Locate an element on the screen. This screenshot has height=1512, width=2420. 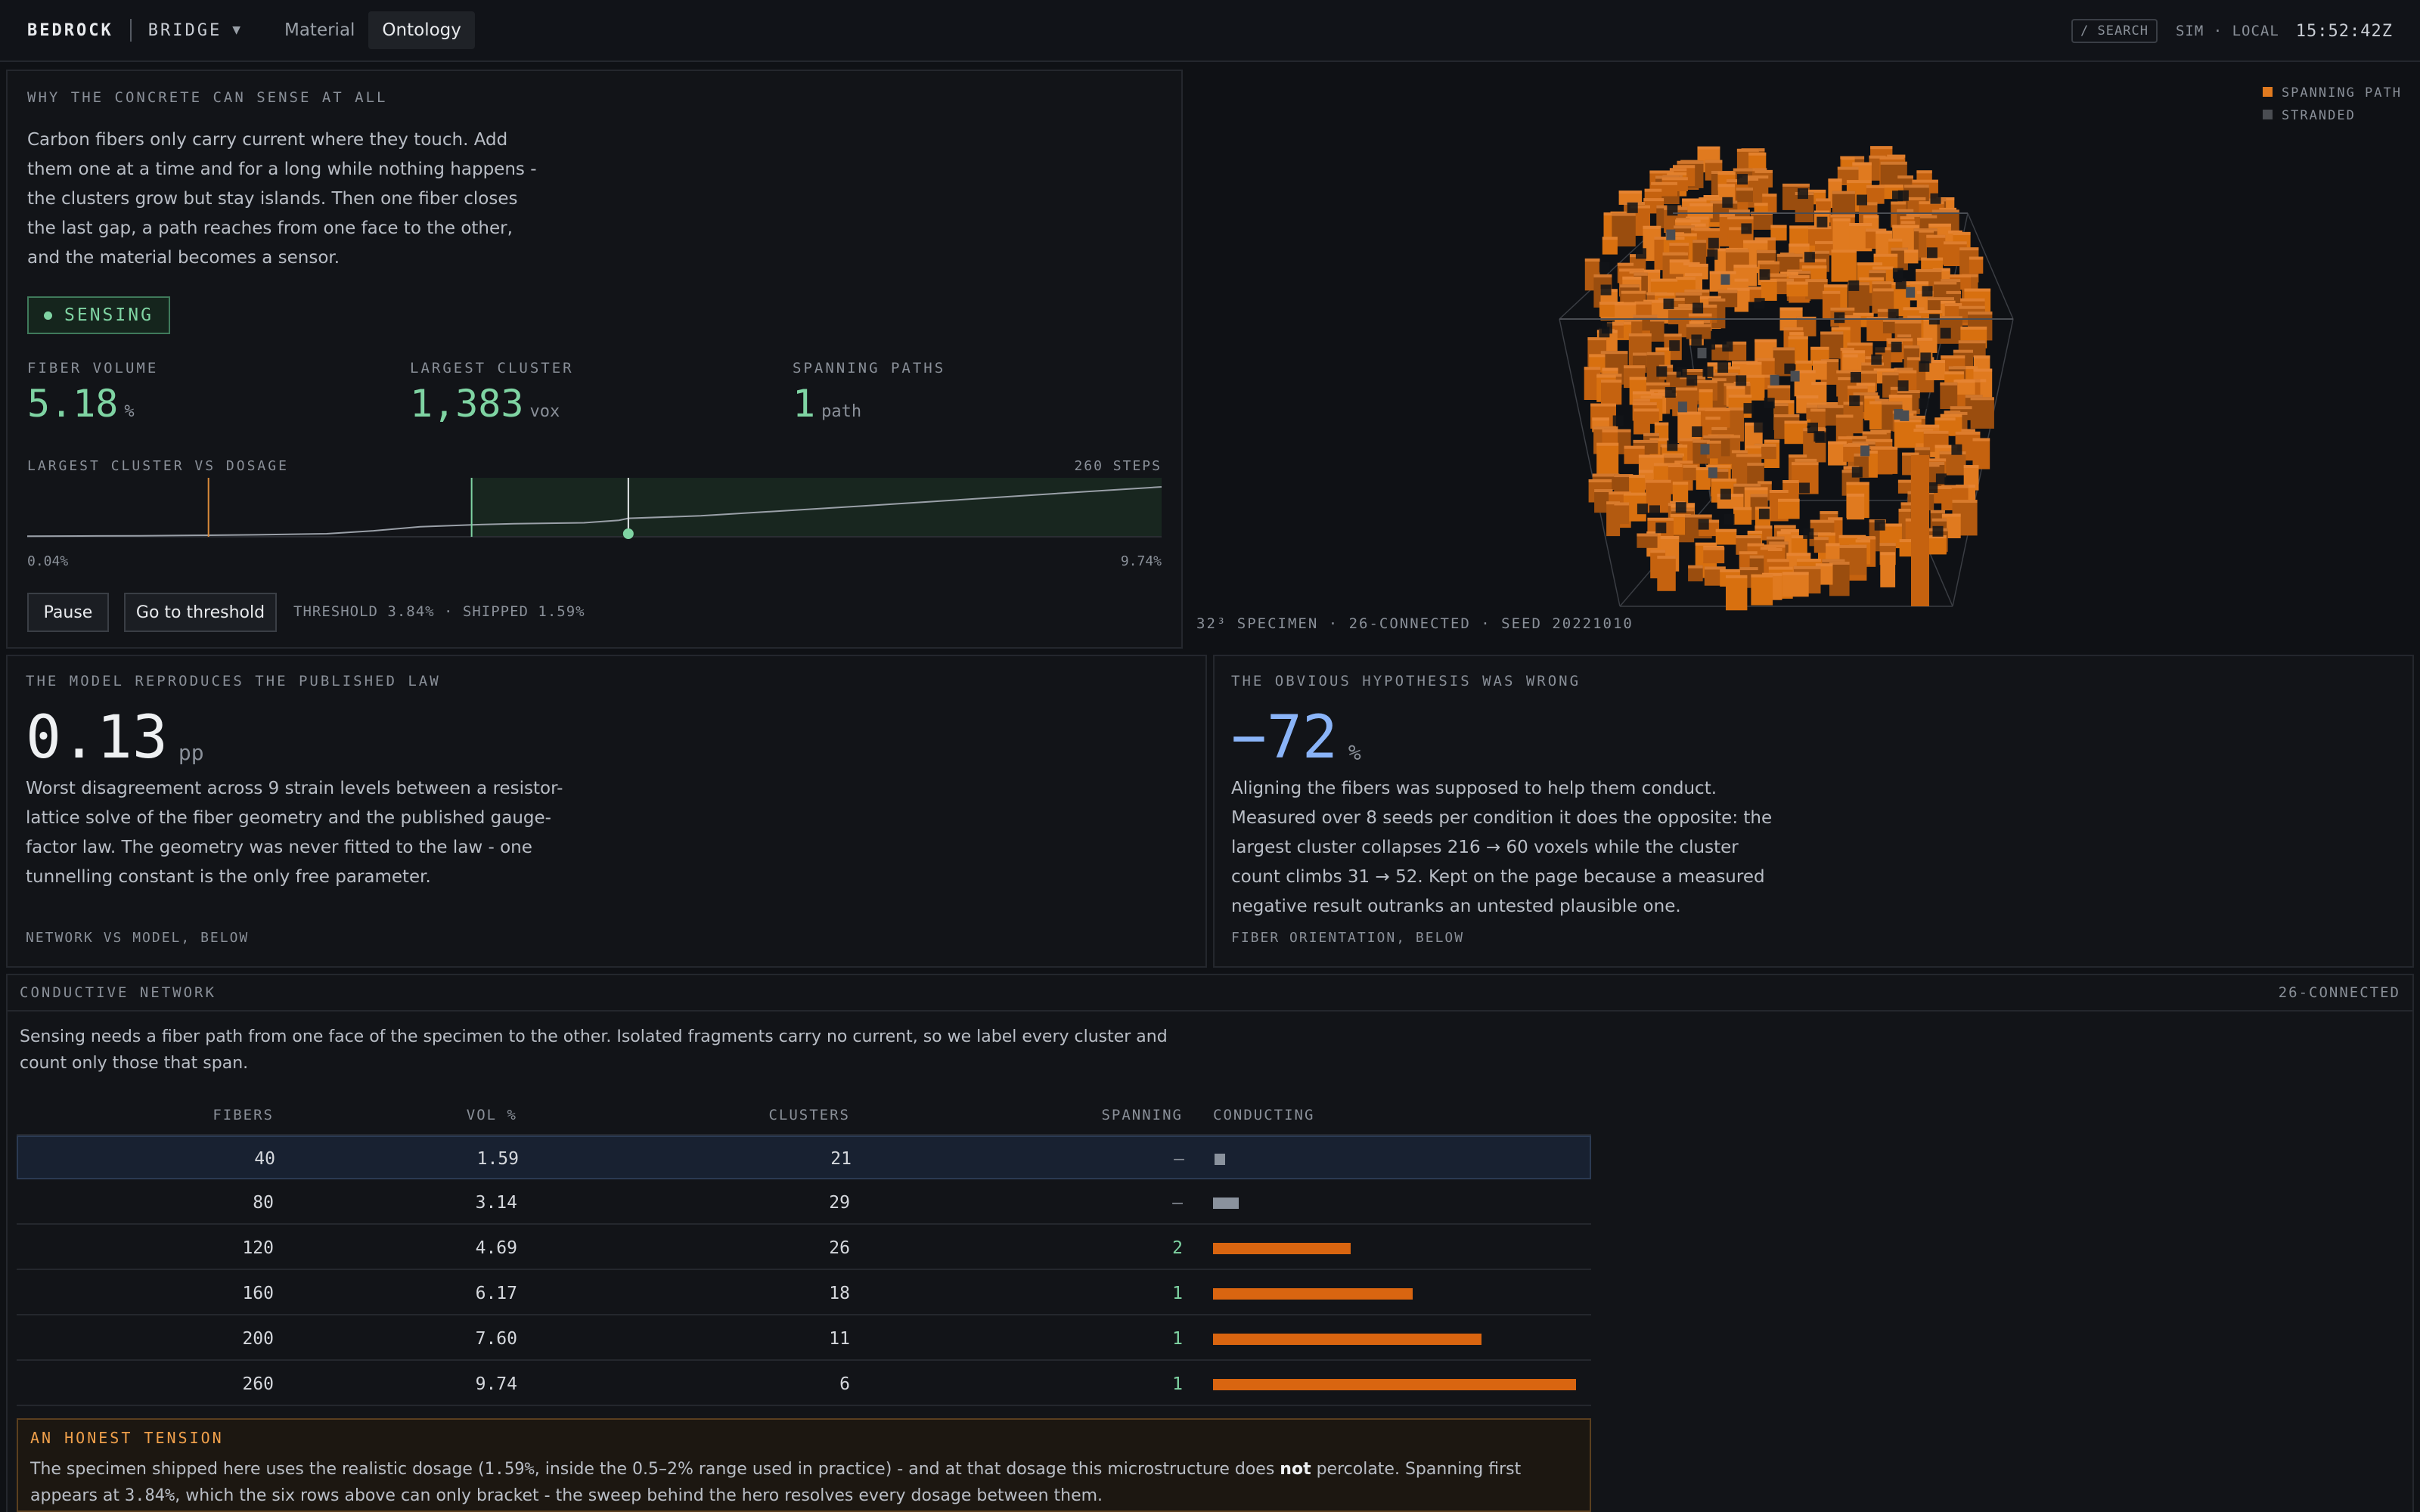
tab-material: Material is located at coordinates (319, 30).